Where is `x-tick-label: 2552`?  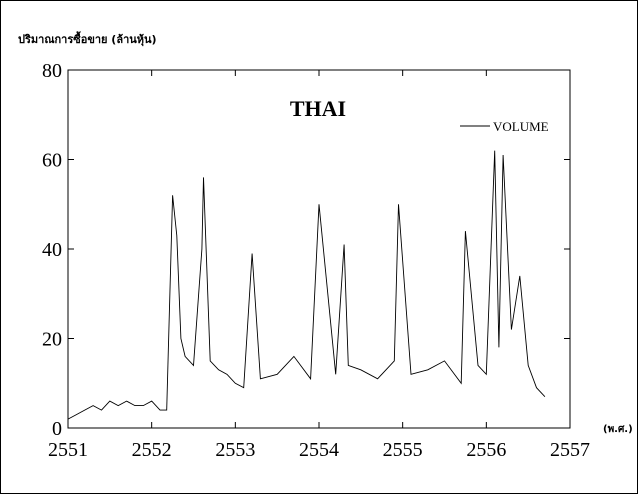
x-tick-label: 2552 is located at coordinates (152, 450).